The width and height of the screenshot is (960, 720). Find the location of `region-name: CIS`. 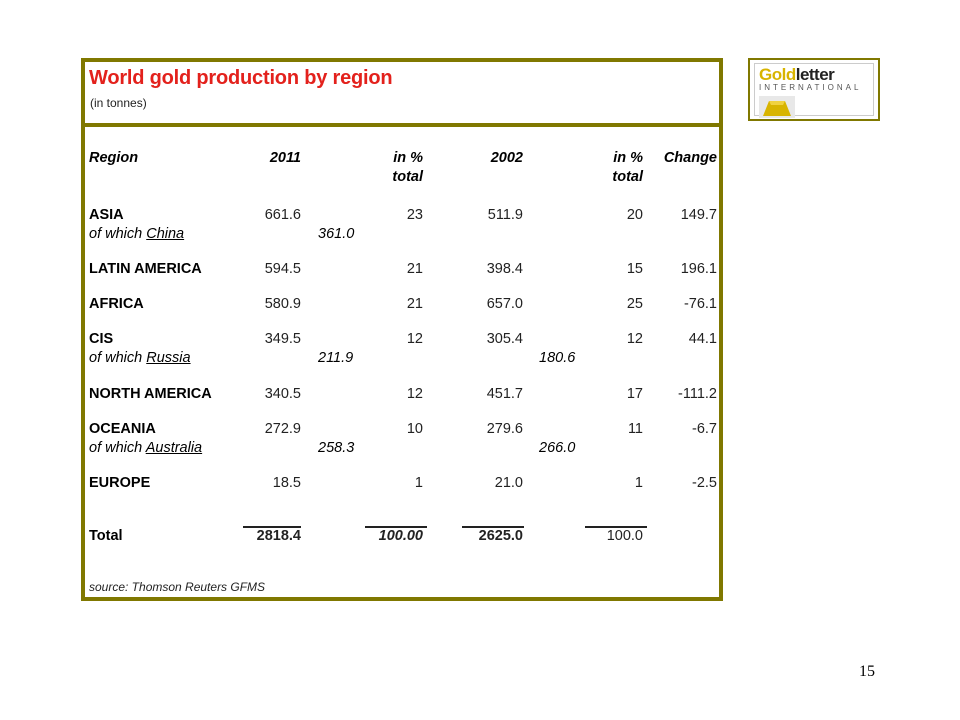

region-name: CIS is located at coordinates (101, 339).